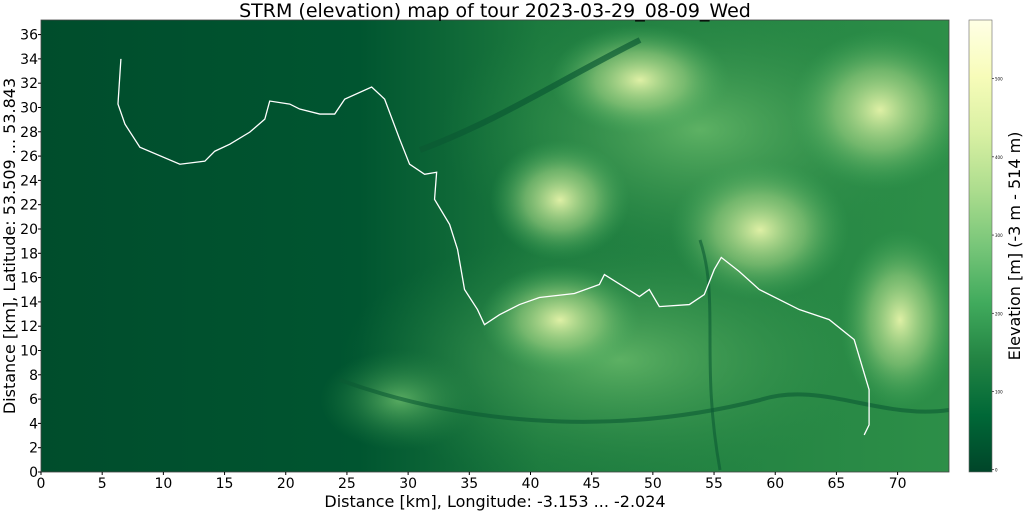 The height and width of the screenshot is (511, 1024). What do you see at coordinates (33, 473) in the screenshot?
I see `y-tick-label: 0` at bounding box center [33, 473].